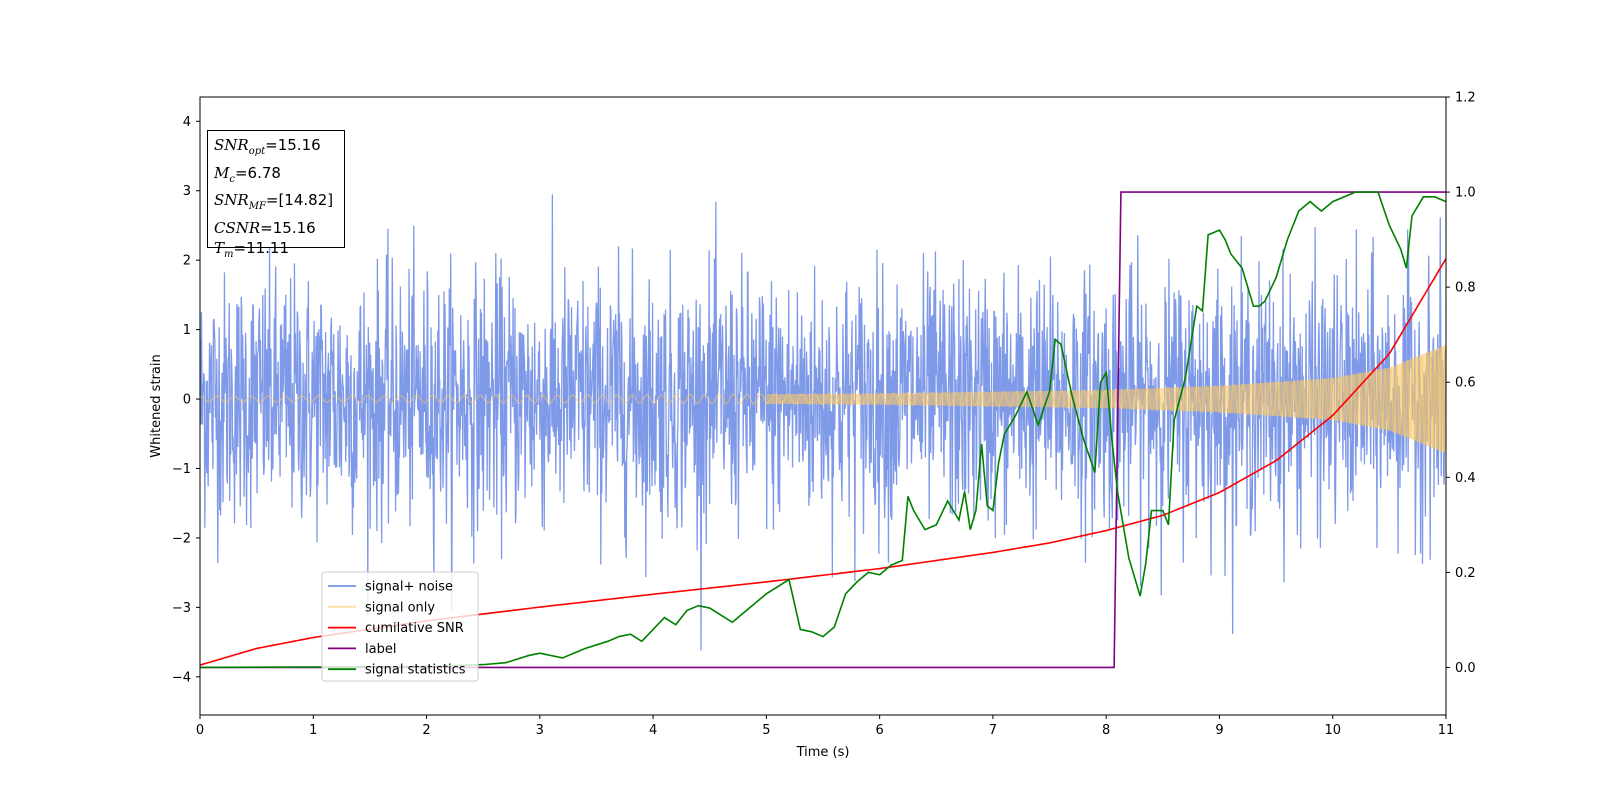 The width and height of the screenshot is (1600, 800). What do you see at coordinates (1332, 730) in the screenshot?
I see `x-tick-label: 10` at bounding box center [1332, 730].